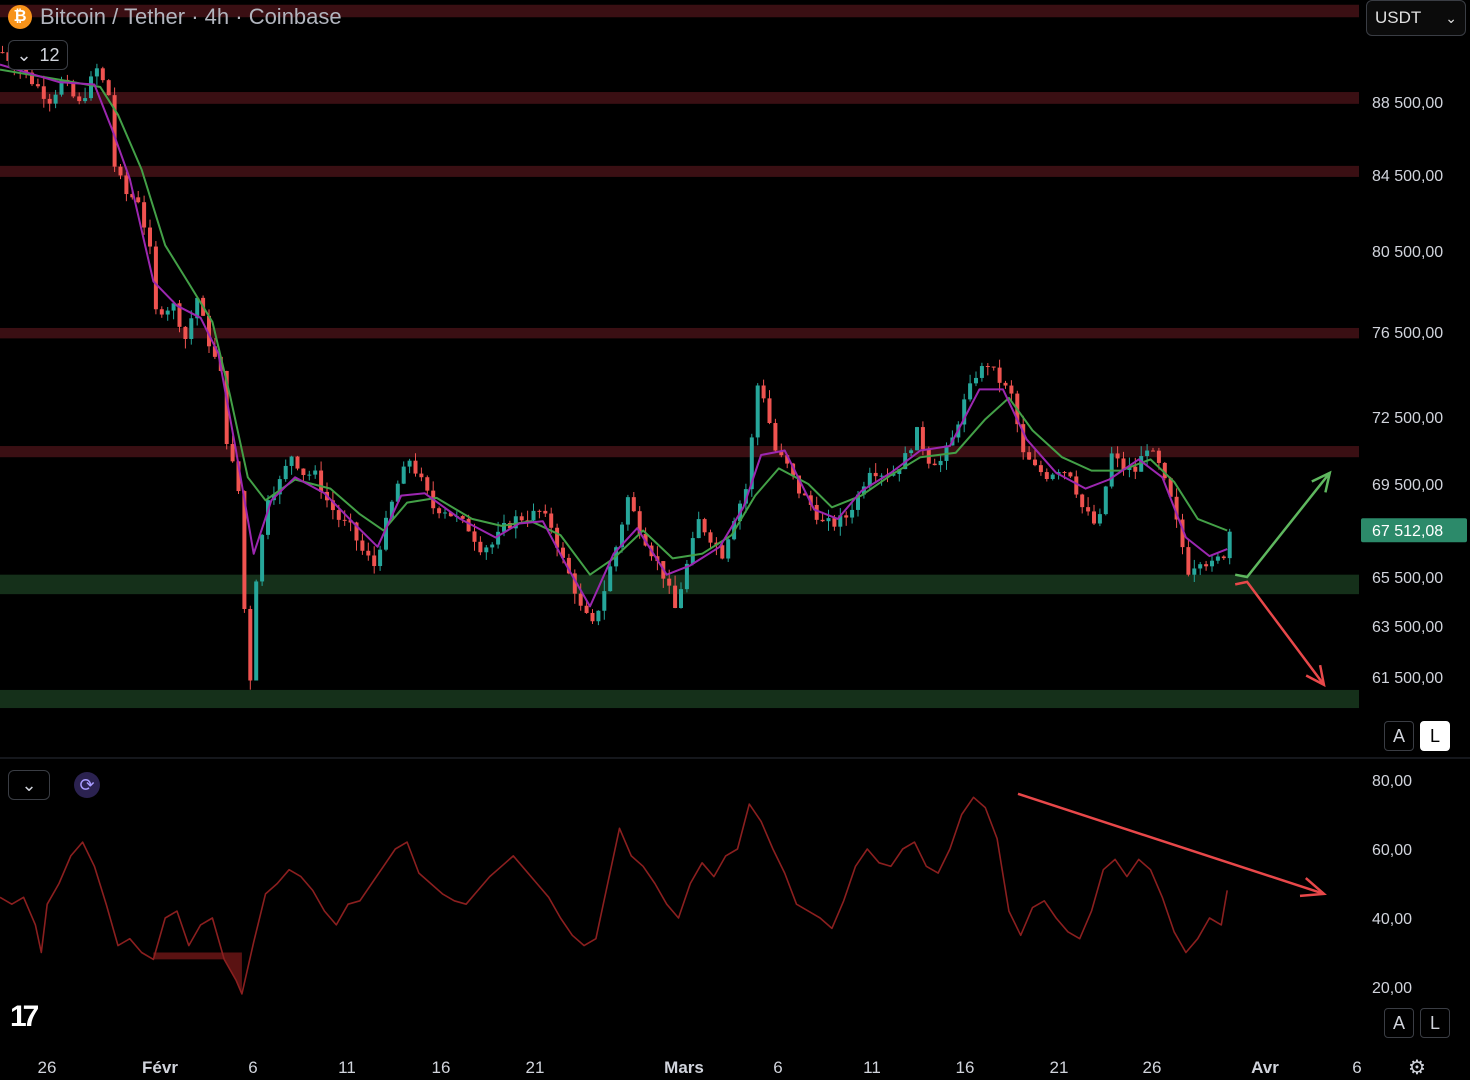  Describe the element at coordinates (1417, 1067) in the screenshot. I see `settings-gear-icon: ⚙` at that location.